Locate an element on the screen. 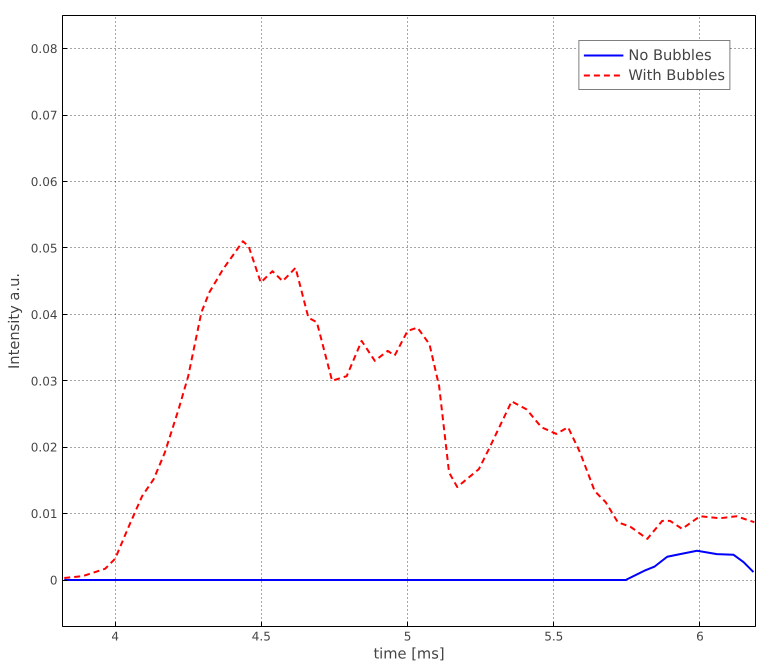 This screenshot has height=666, width=759. x-tick-label: 4.5 is located at coordinates (261, 637).